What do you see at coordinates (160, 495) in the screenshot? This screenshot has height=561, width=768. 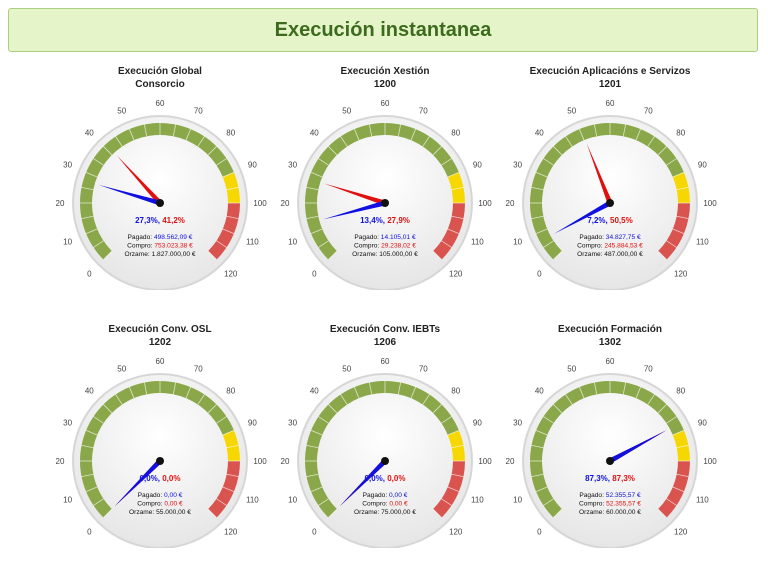 I see `pagado-row: Pagado: 0,00 €` at bounding box center [160, 495].